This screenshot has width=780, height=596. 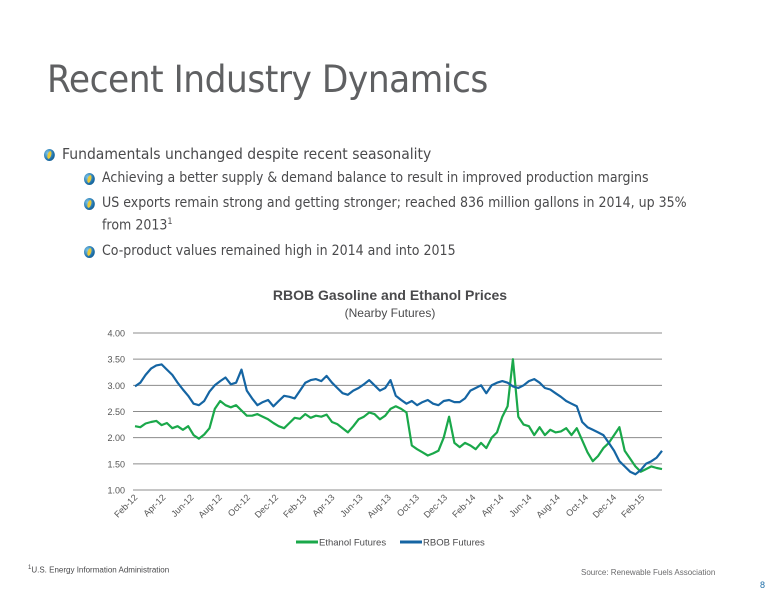 I want to click on x-tick-label: Oct-12, so click(x=239, y=505).